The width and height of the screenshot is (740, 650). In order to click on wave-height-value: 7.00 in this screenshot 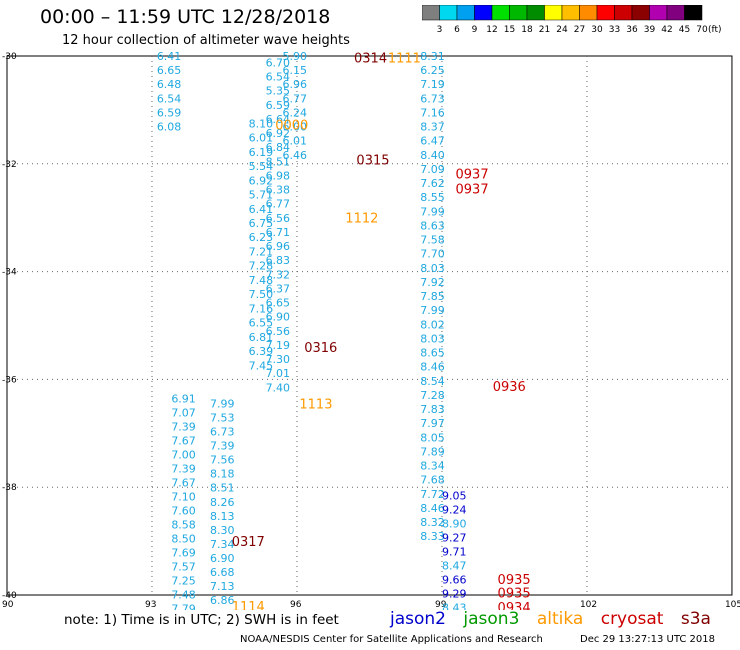, I will do `click(183, 454)`.